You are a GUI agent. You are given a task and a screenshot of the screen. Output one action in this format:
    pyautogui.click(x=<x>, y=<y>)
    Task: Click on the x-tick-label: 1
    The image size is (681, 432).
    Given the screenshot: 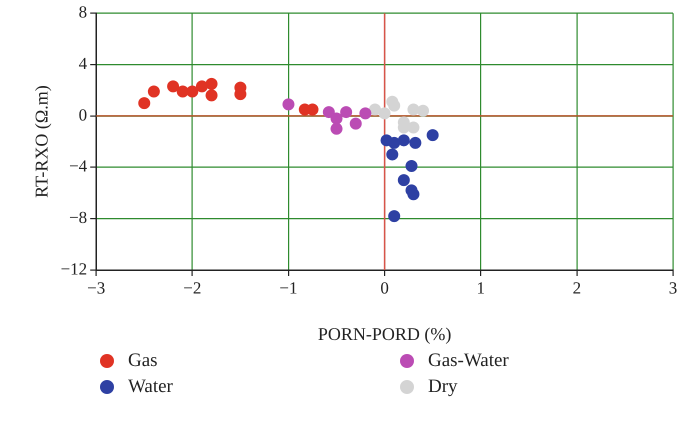 What is the action you would take?
    pyautogui.click(x=480, y=288)
    